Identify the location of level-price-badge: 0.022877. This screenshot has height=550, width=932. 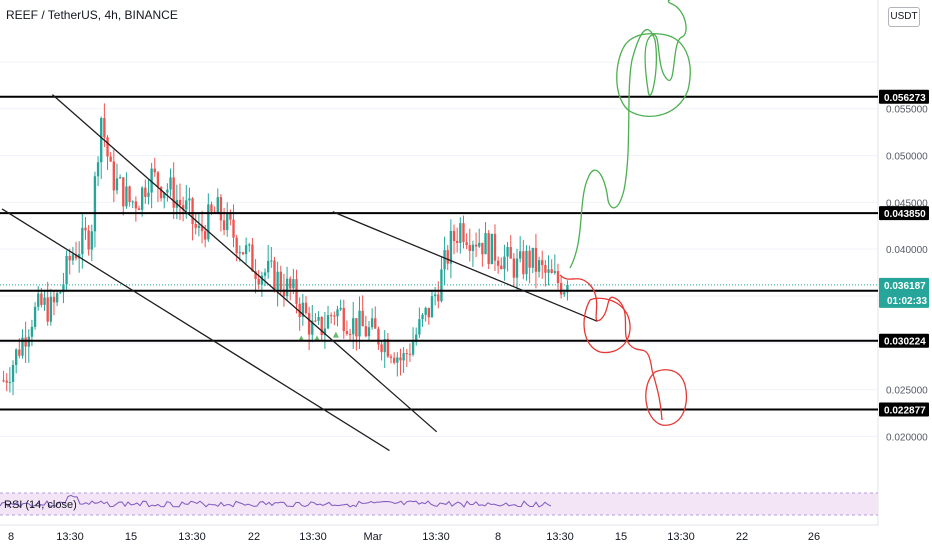
(905, 411).